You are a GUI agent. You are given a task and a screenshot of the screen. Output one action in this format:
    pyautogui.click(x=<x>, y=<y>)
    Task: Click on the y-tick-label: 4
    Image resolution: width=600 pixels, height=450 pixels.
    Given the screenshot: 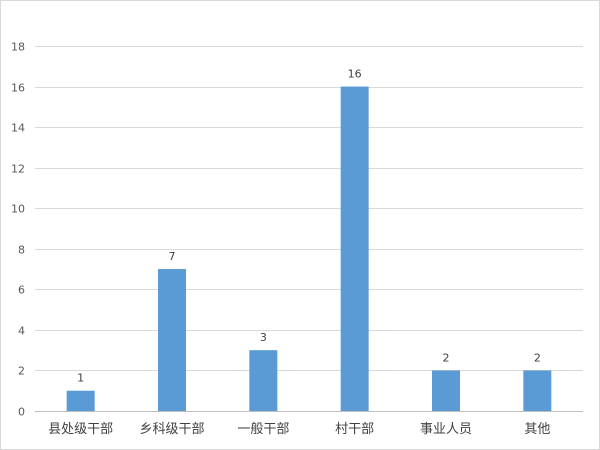 What is the action you would take?
    pyautogui.click(x=21, y=331)
    